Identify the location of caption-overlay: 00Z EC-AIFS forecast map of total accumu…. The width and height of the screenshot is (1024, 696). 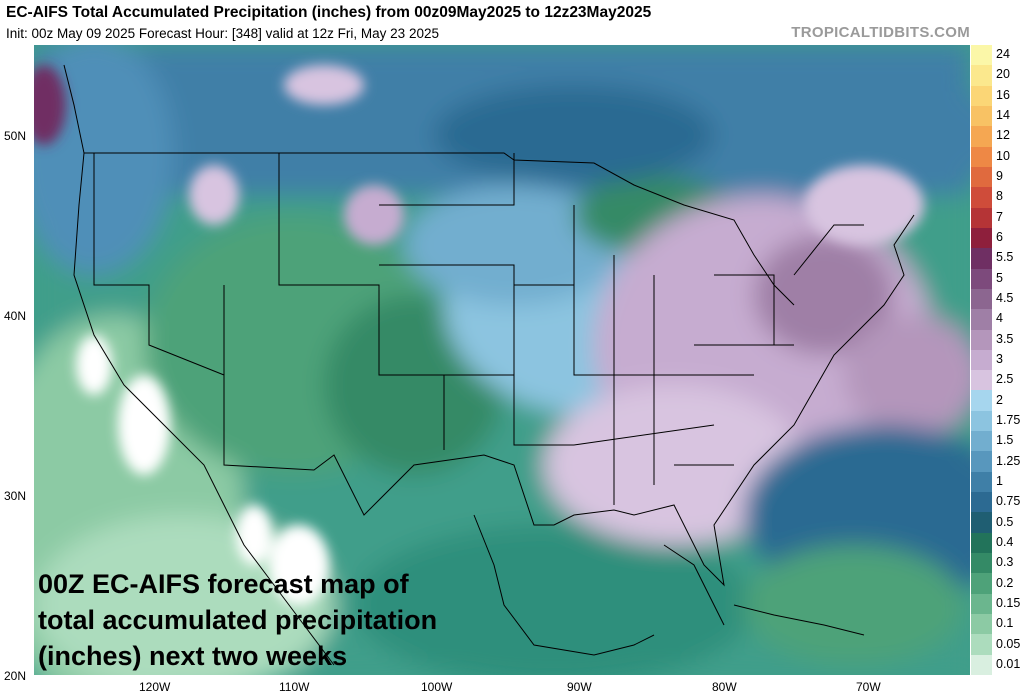
(237, 620).